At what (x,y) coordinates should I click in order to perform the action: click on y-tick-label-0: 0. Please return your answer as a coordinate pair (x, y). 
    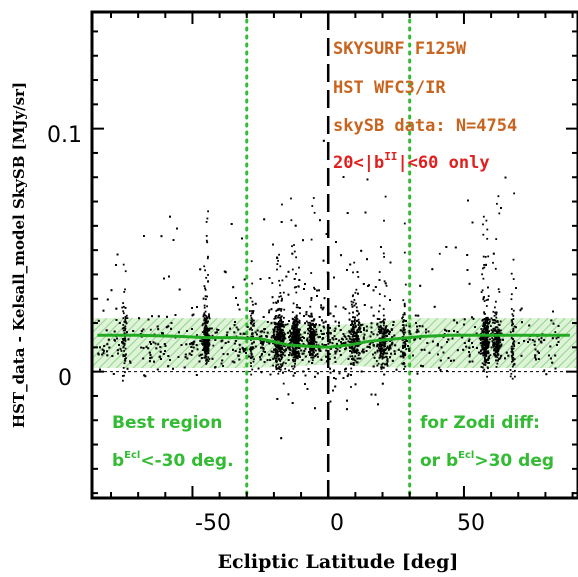
    Looking at the image, I should click on (65, 378).